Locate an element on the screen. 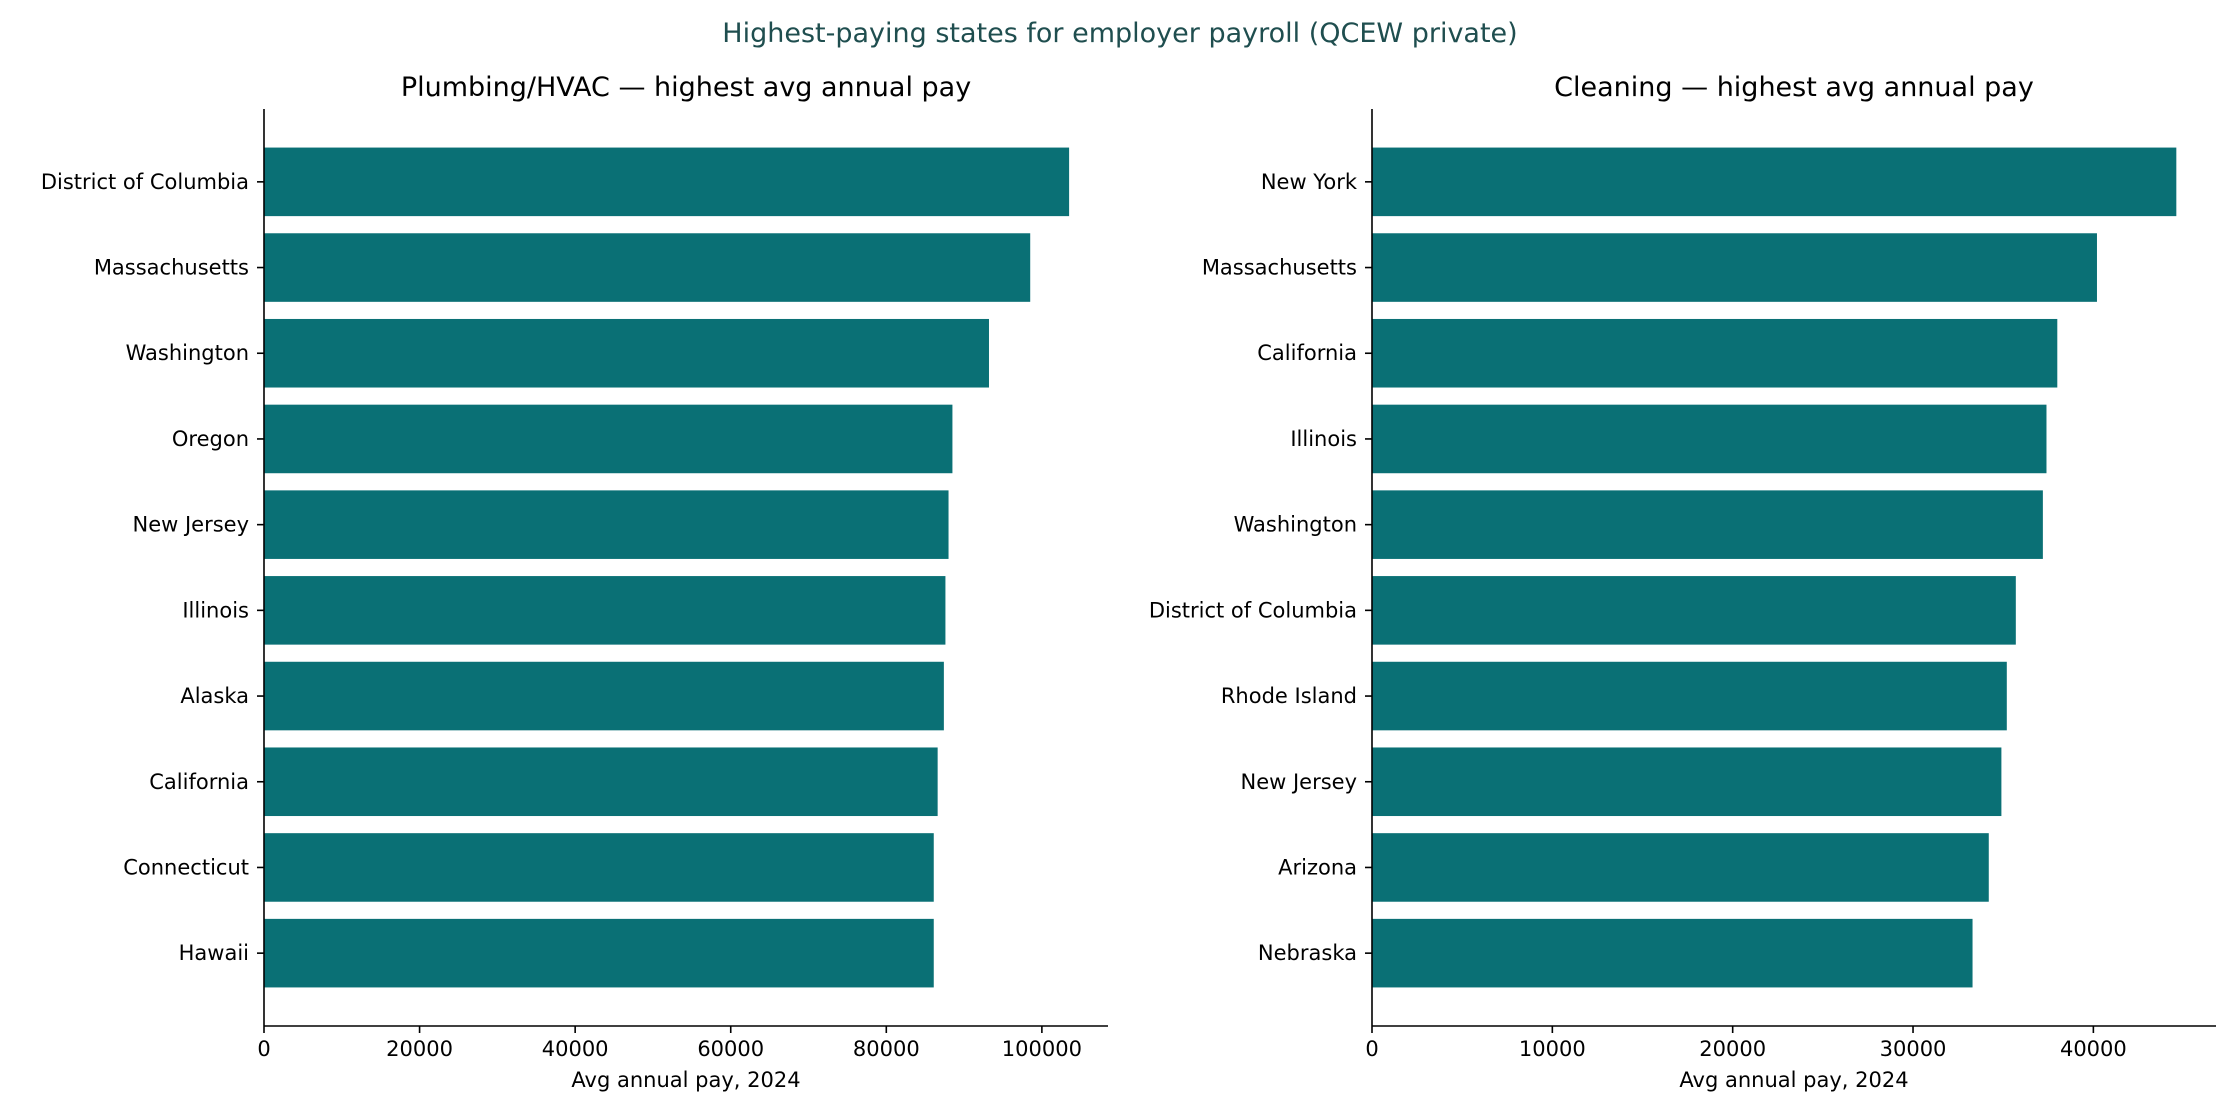 Image resolution: width=2240 pixels, height=1120 pixels. y-tick-label: New York is located at coordinates (1309, 182).